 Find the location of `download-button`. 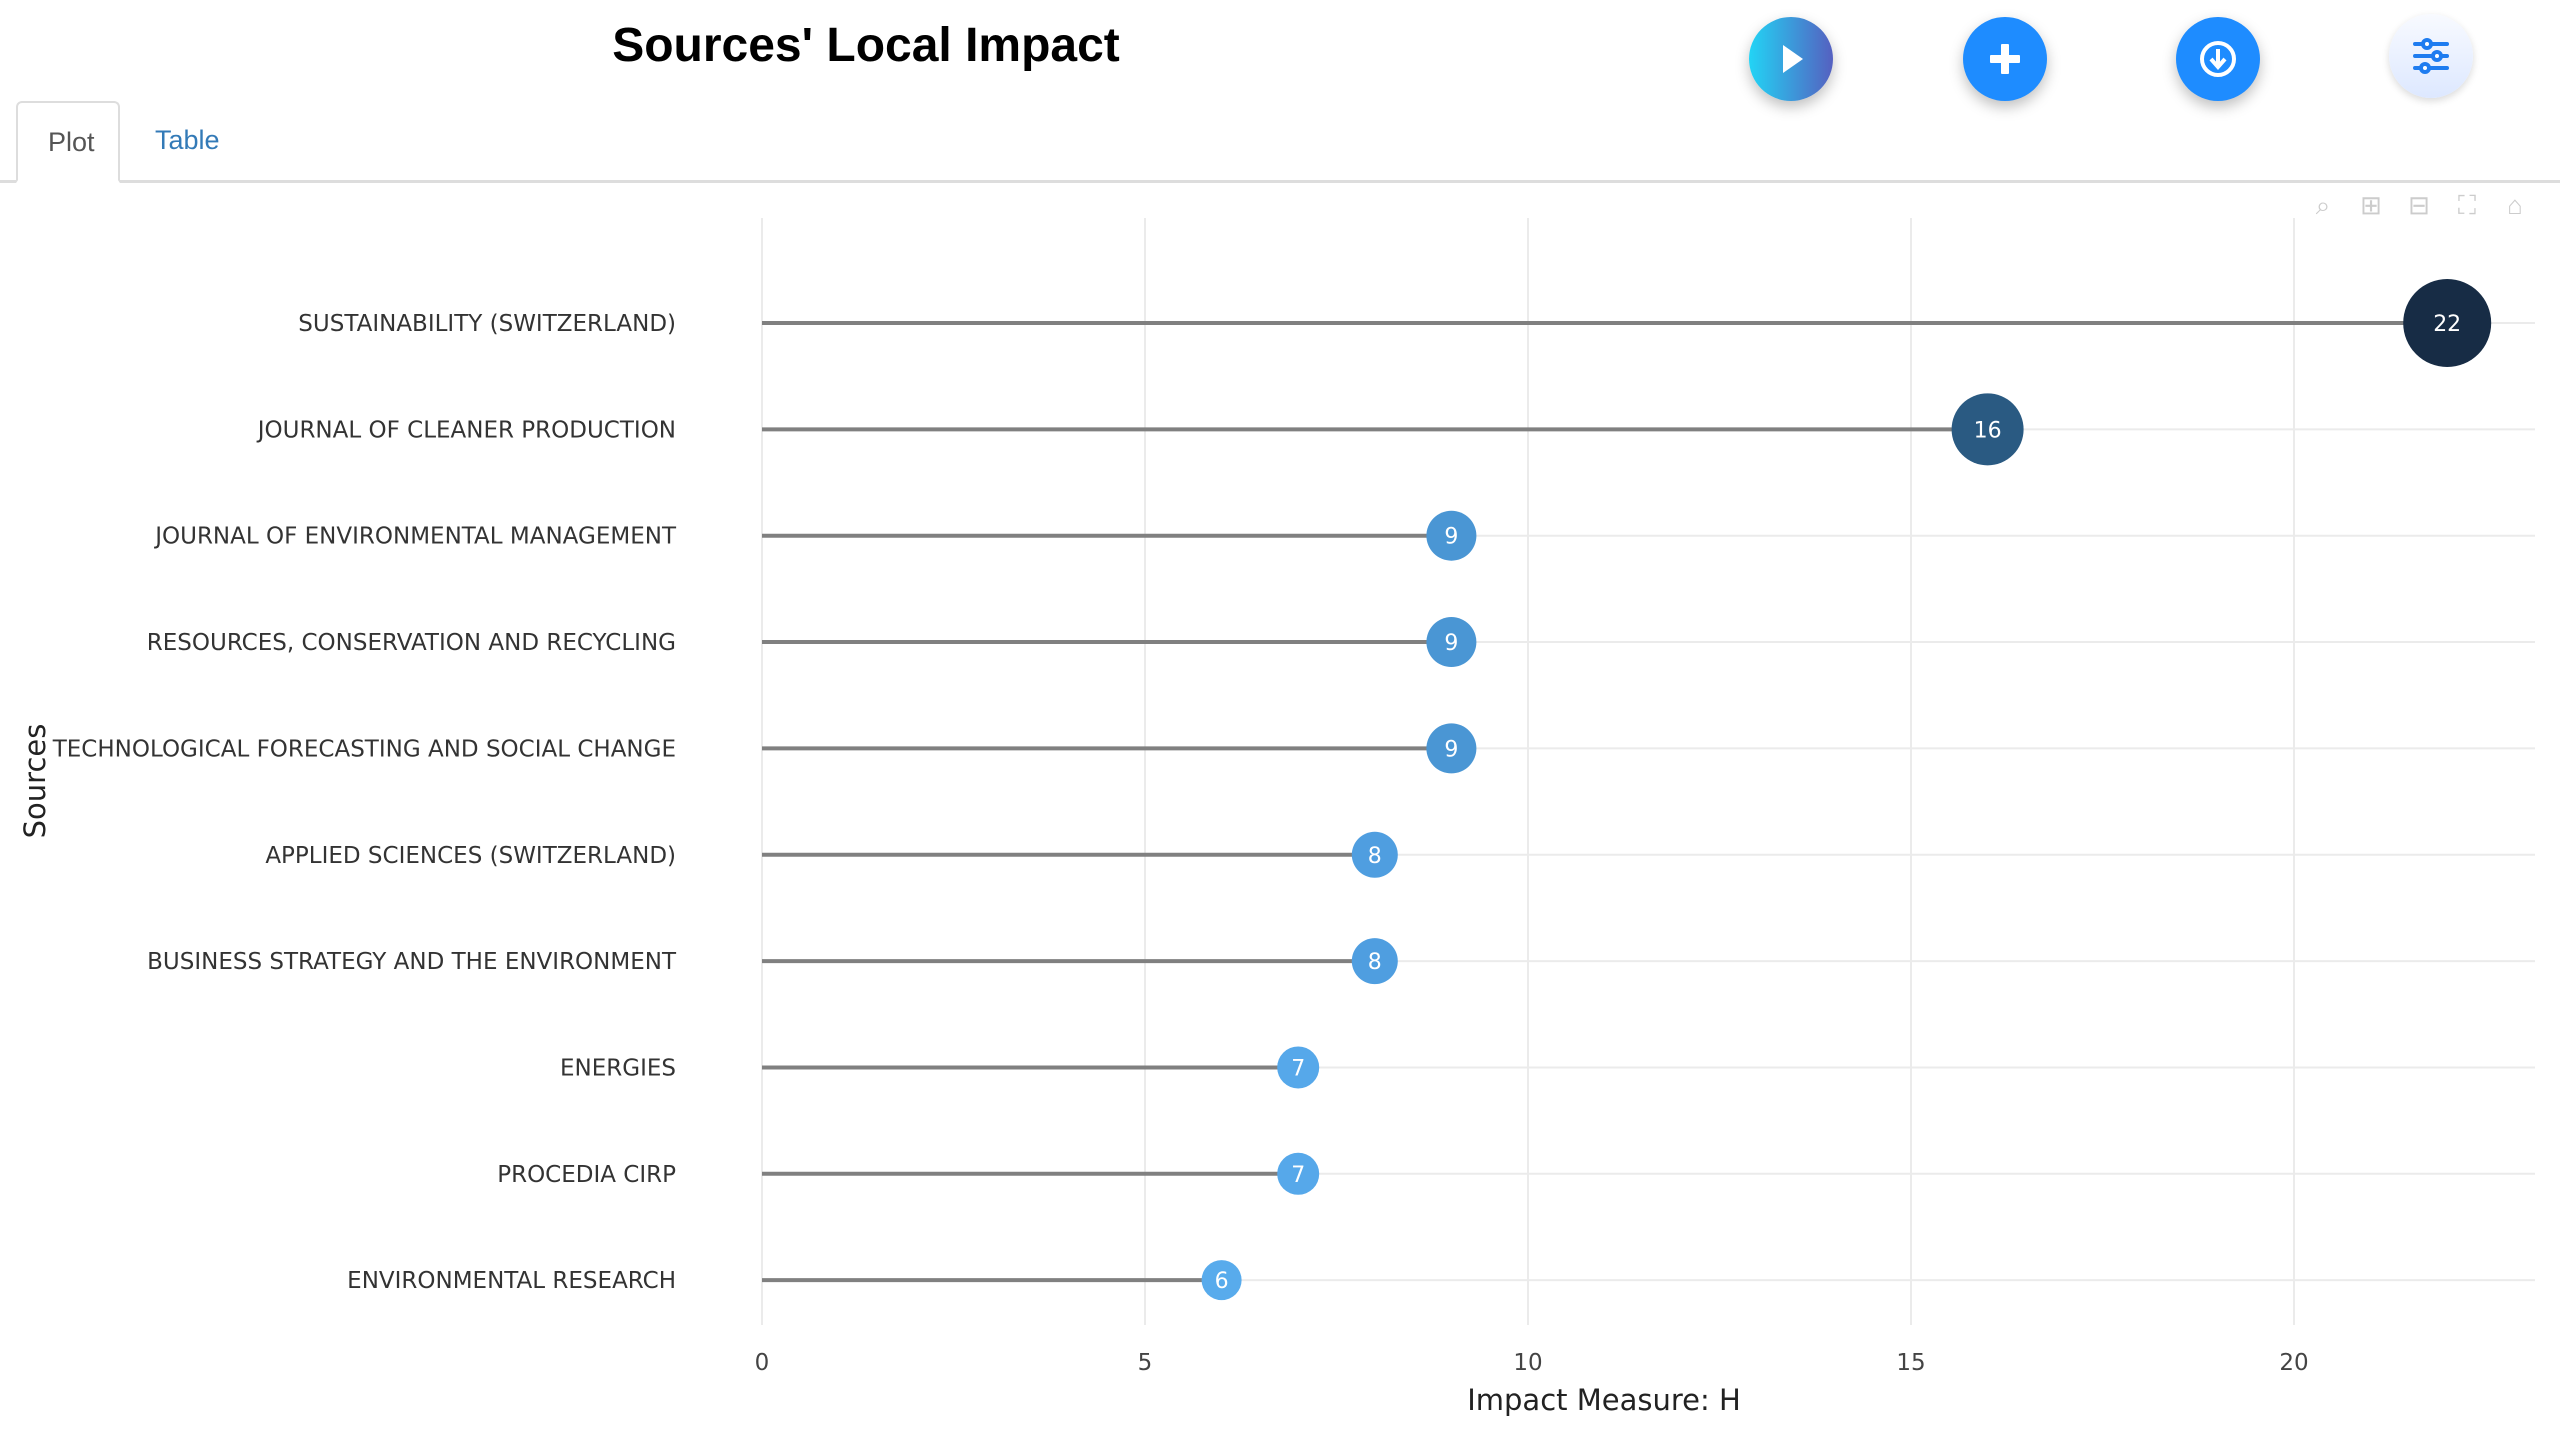

download-button is located at coordinates (2218, 59).